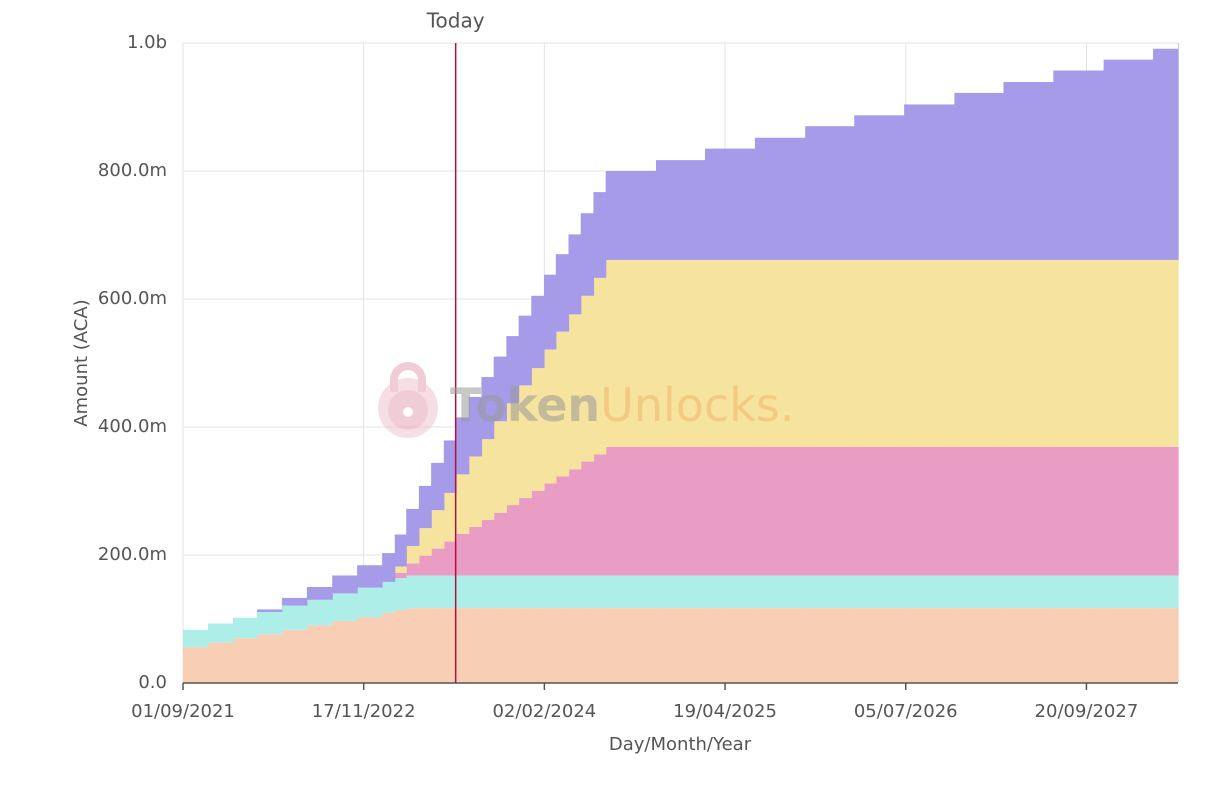 The width and height of the screenshot is (1210, 796). What do you see at coordinates (906, 711) in the screenshot?
I see `x-tick-label: 05/07/2026` at bounding box center [906, 711].